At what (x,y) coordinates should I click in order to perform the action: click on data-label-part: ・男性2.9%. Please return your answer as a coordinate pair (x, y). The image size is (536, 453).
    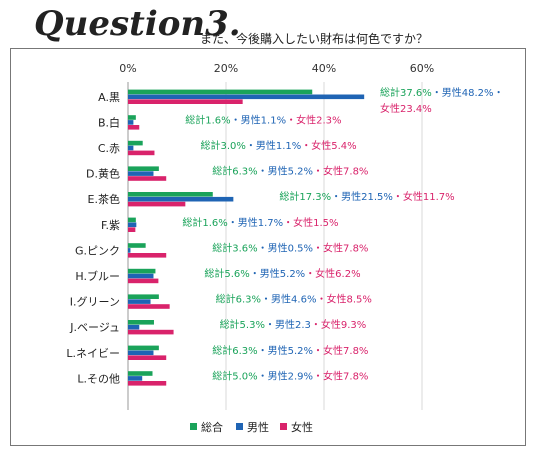
    Looking at the image, I should click on (285, 375).